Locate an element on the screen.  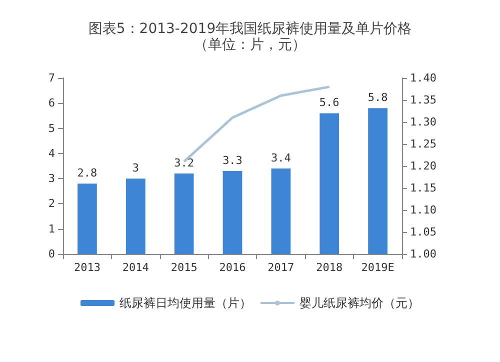
y-tick-label: 4 is located at coordinates (52, 153).